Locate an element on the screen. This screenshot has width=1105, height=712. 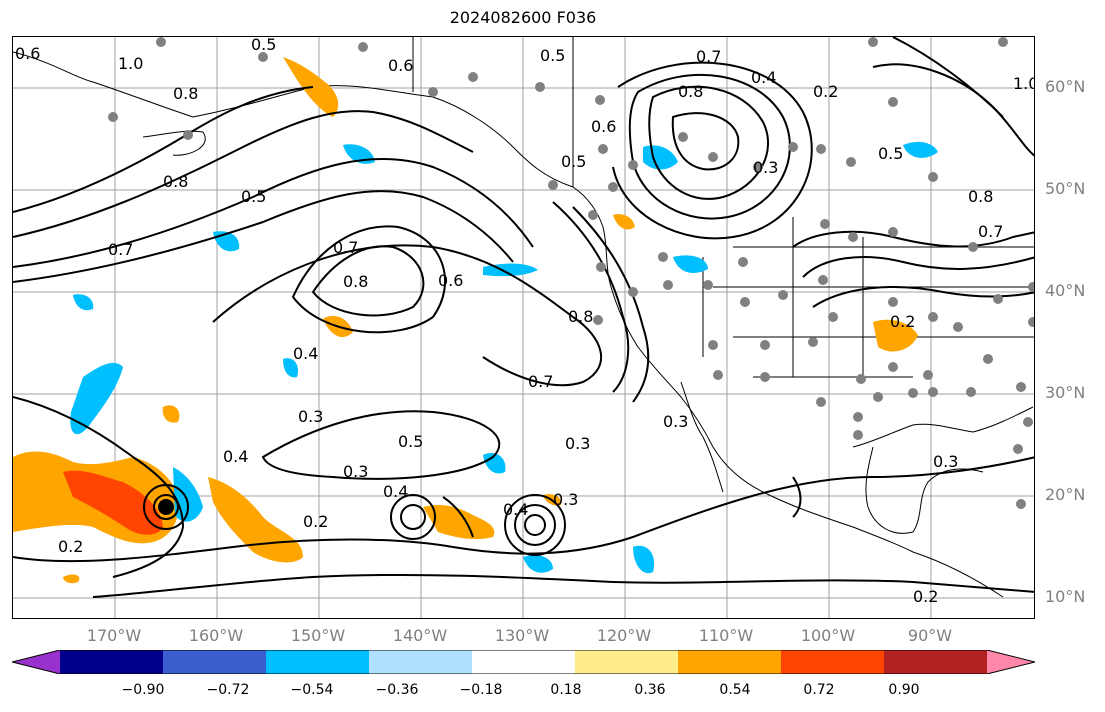
colorbar is located at coordinates (523, 662).